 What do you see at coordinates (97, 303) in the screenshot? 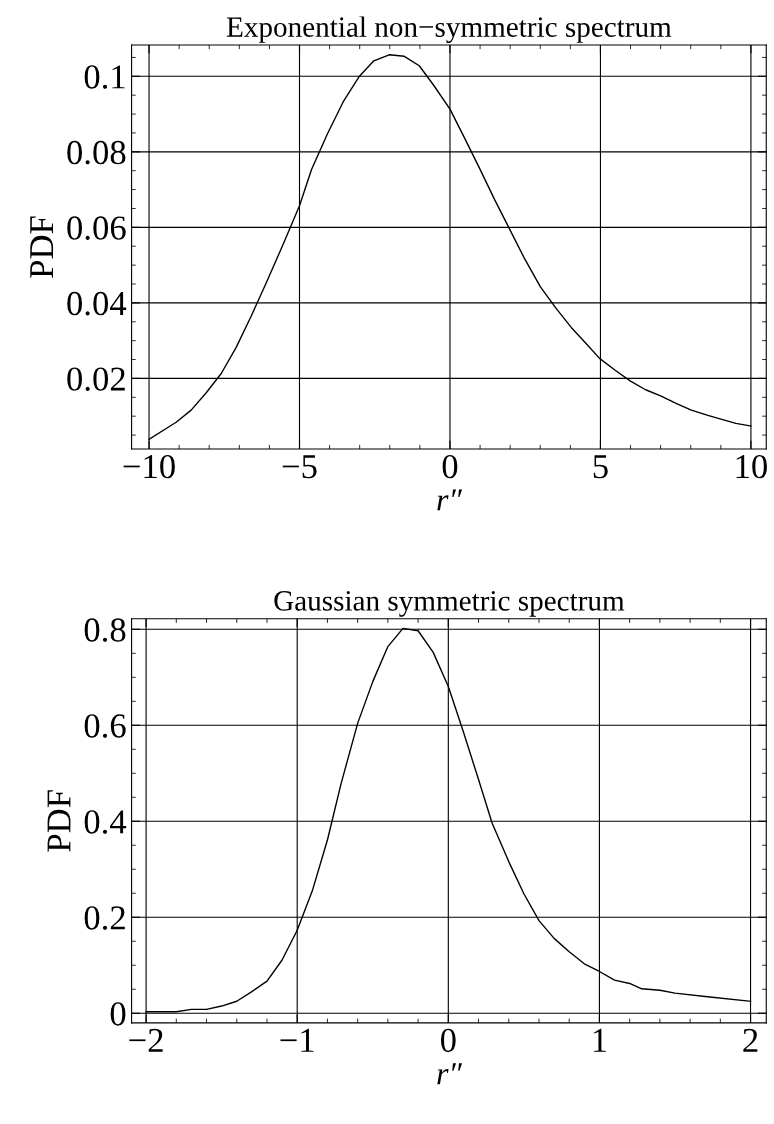
I see `y-tick-label: 0.04` at bounding box center [97, 303].